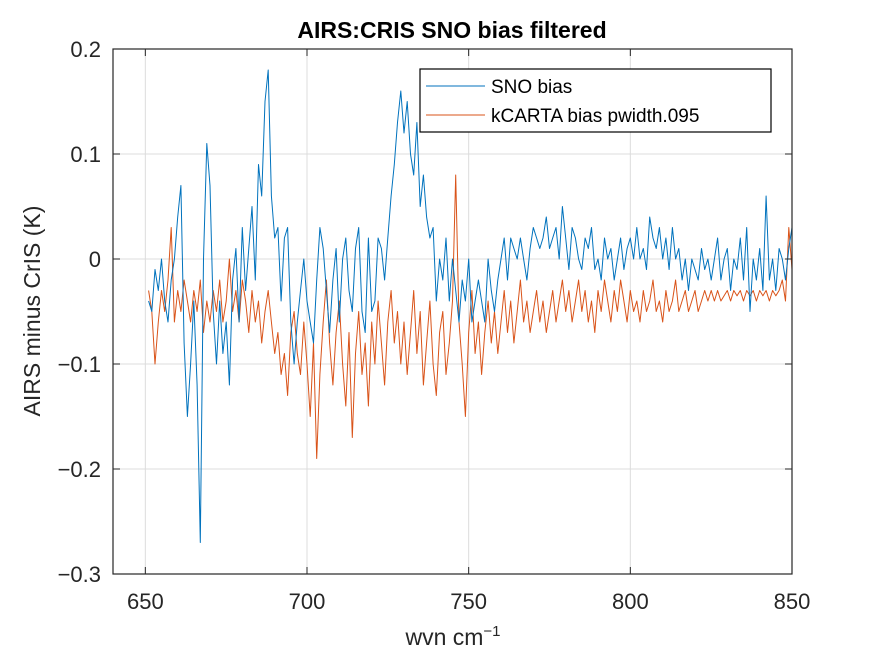  I want to click on x-axis-label: wvn cm−1, so click(452, 636).